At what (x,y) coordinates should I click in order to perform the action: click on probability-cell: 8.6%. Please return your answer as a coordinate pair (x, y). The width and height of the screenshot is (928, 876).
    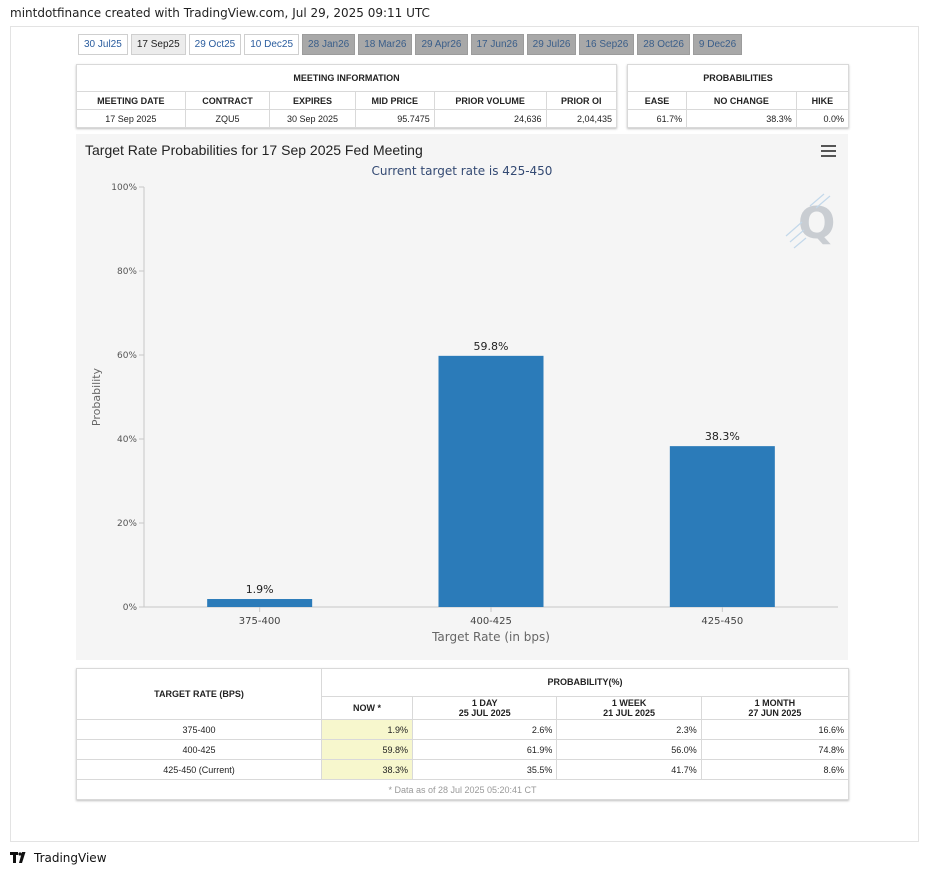
    Looking at the image, I should click on (775, 769).